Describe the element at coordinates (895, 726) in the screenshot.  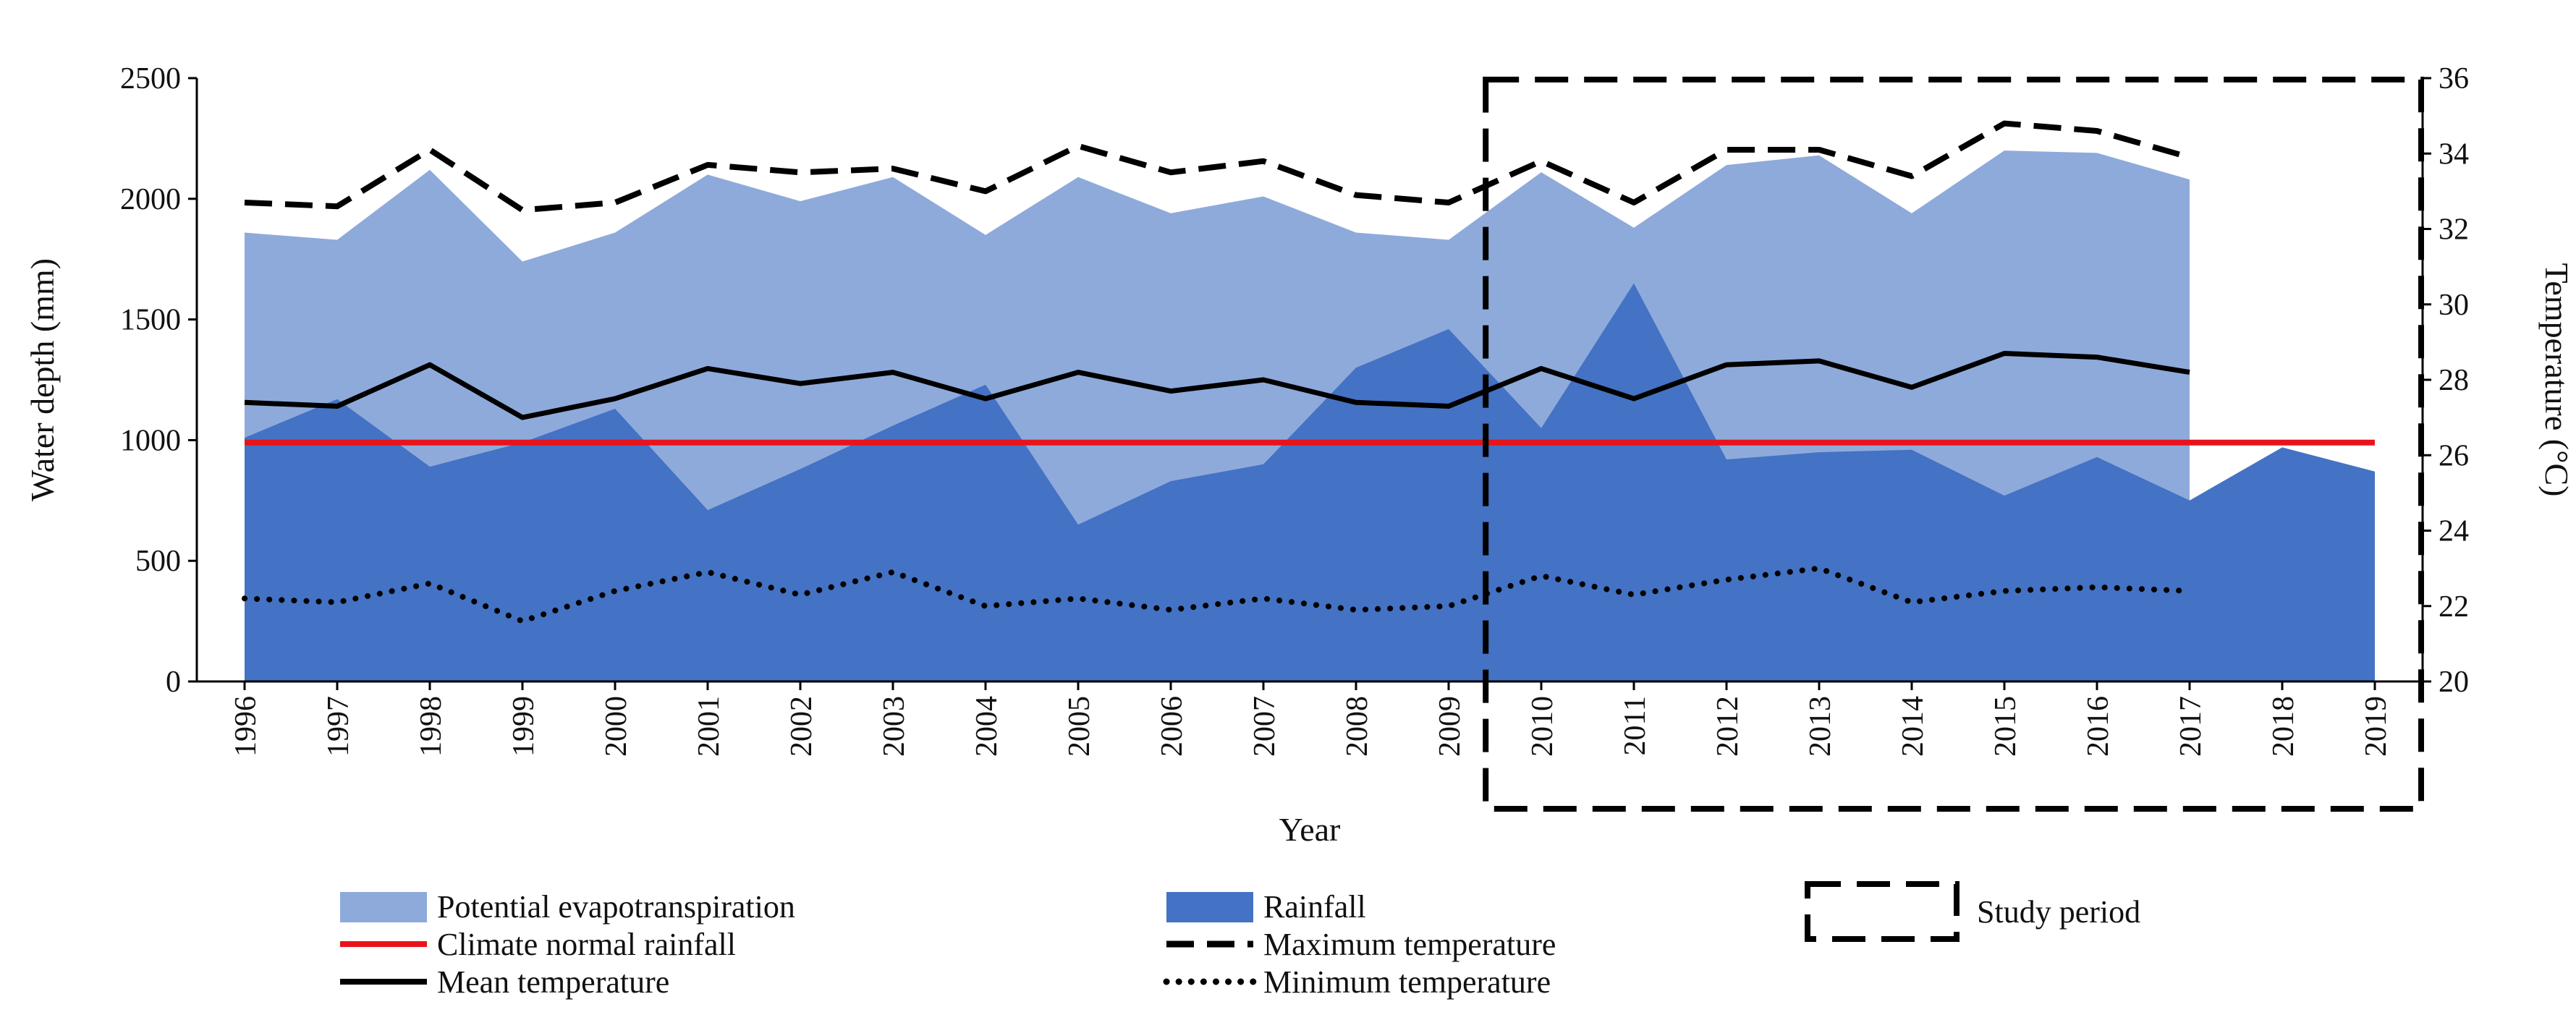
I see `x-tick-label: 2003` at that location.